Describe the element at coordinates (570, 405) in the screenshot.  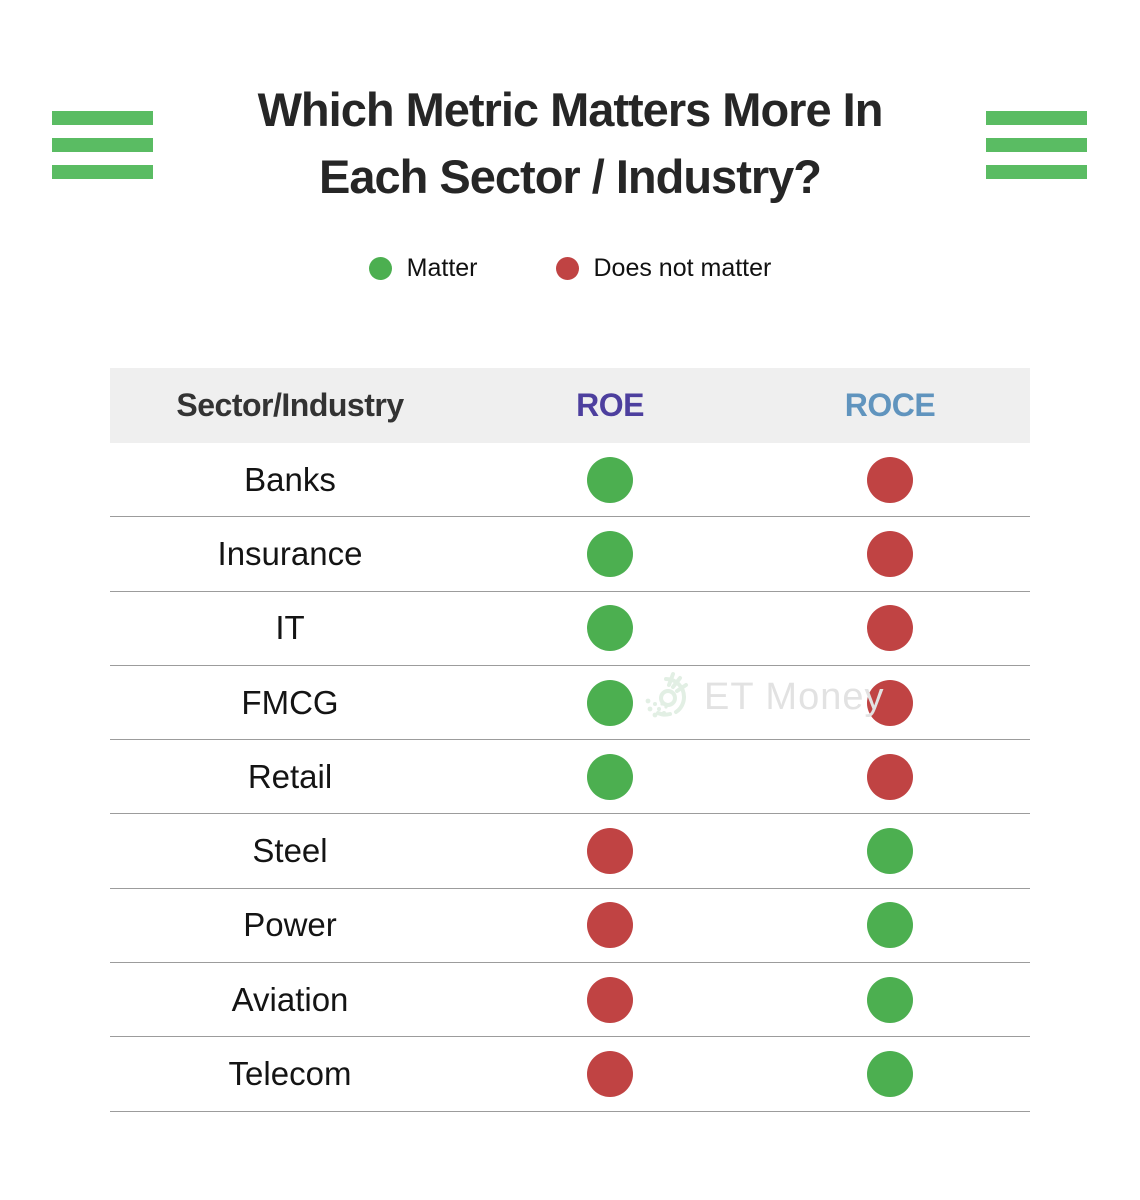
I see `table-header-row: Sector/Industry ROE ROCE` at that location.